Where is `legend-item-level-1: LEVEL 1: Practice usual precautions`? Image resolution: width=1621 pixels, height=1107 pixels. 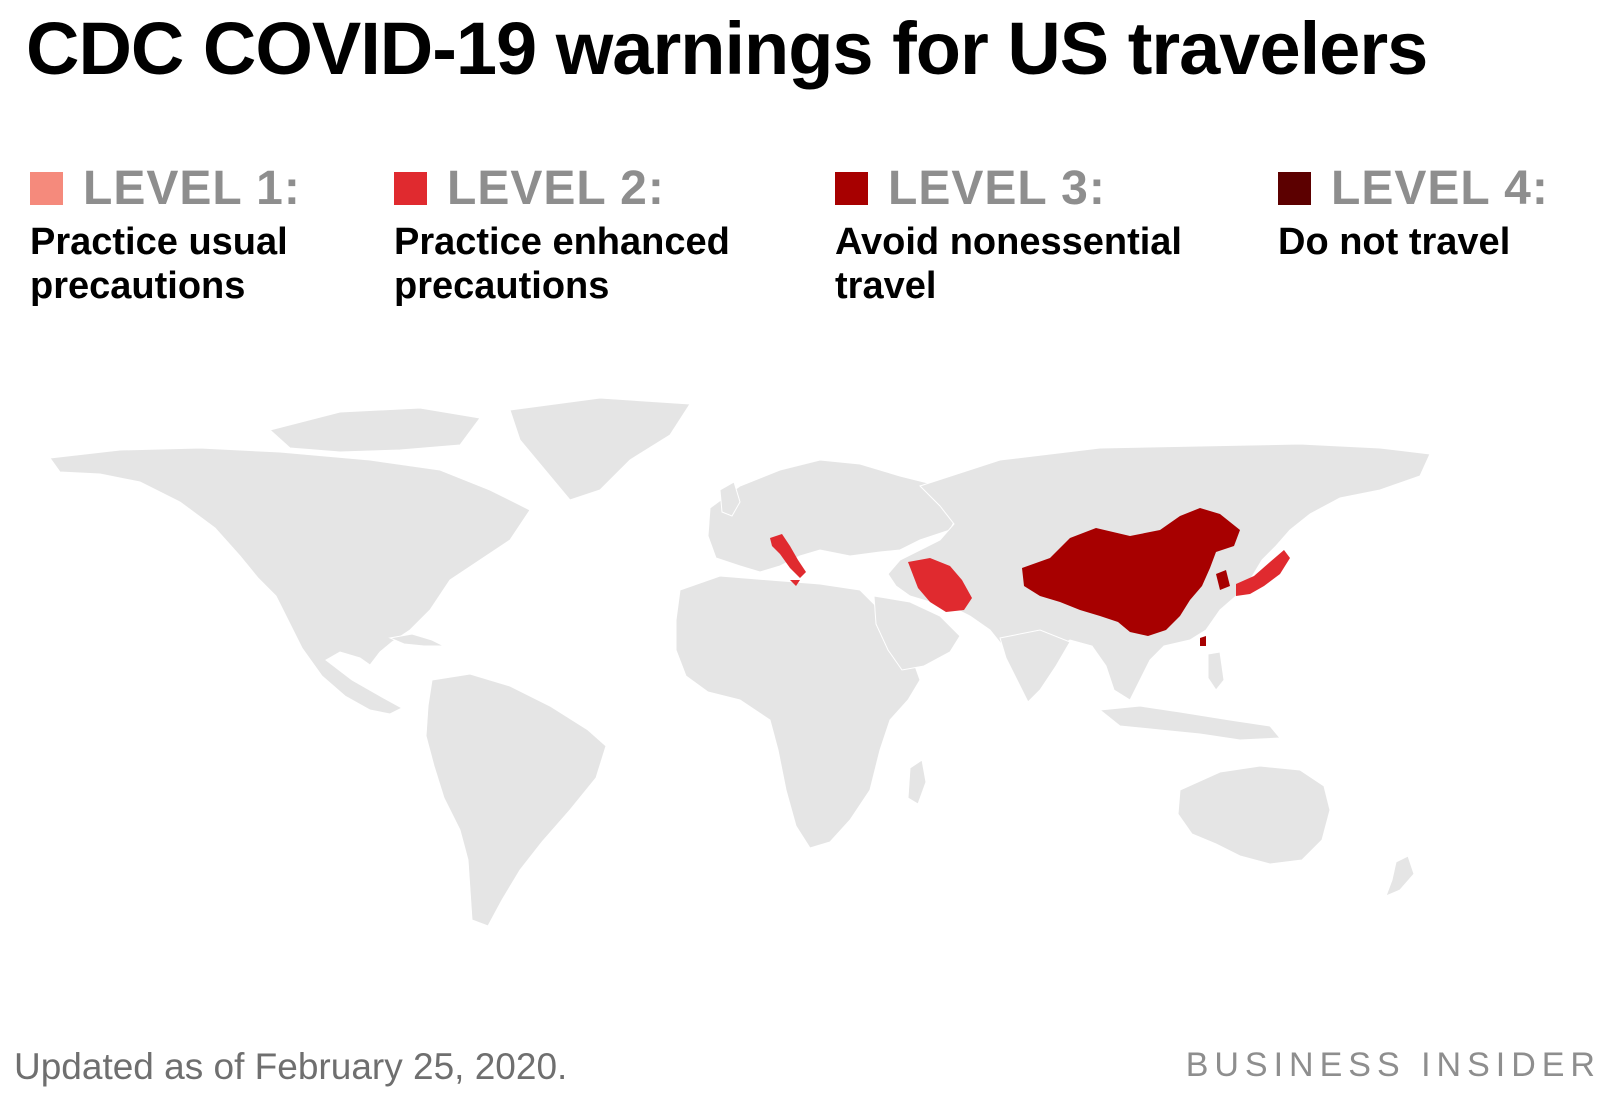
legend-item-level-1: LEVEL 1: Practice usual precautions is located at coordinates (225, 235).